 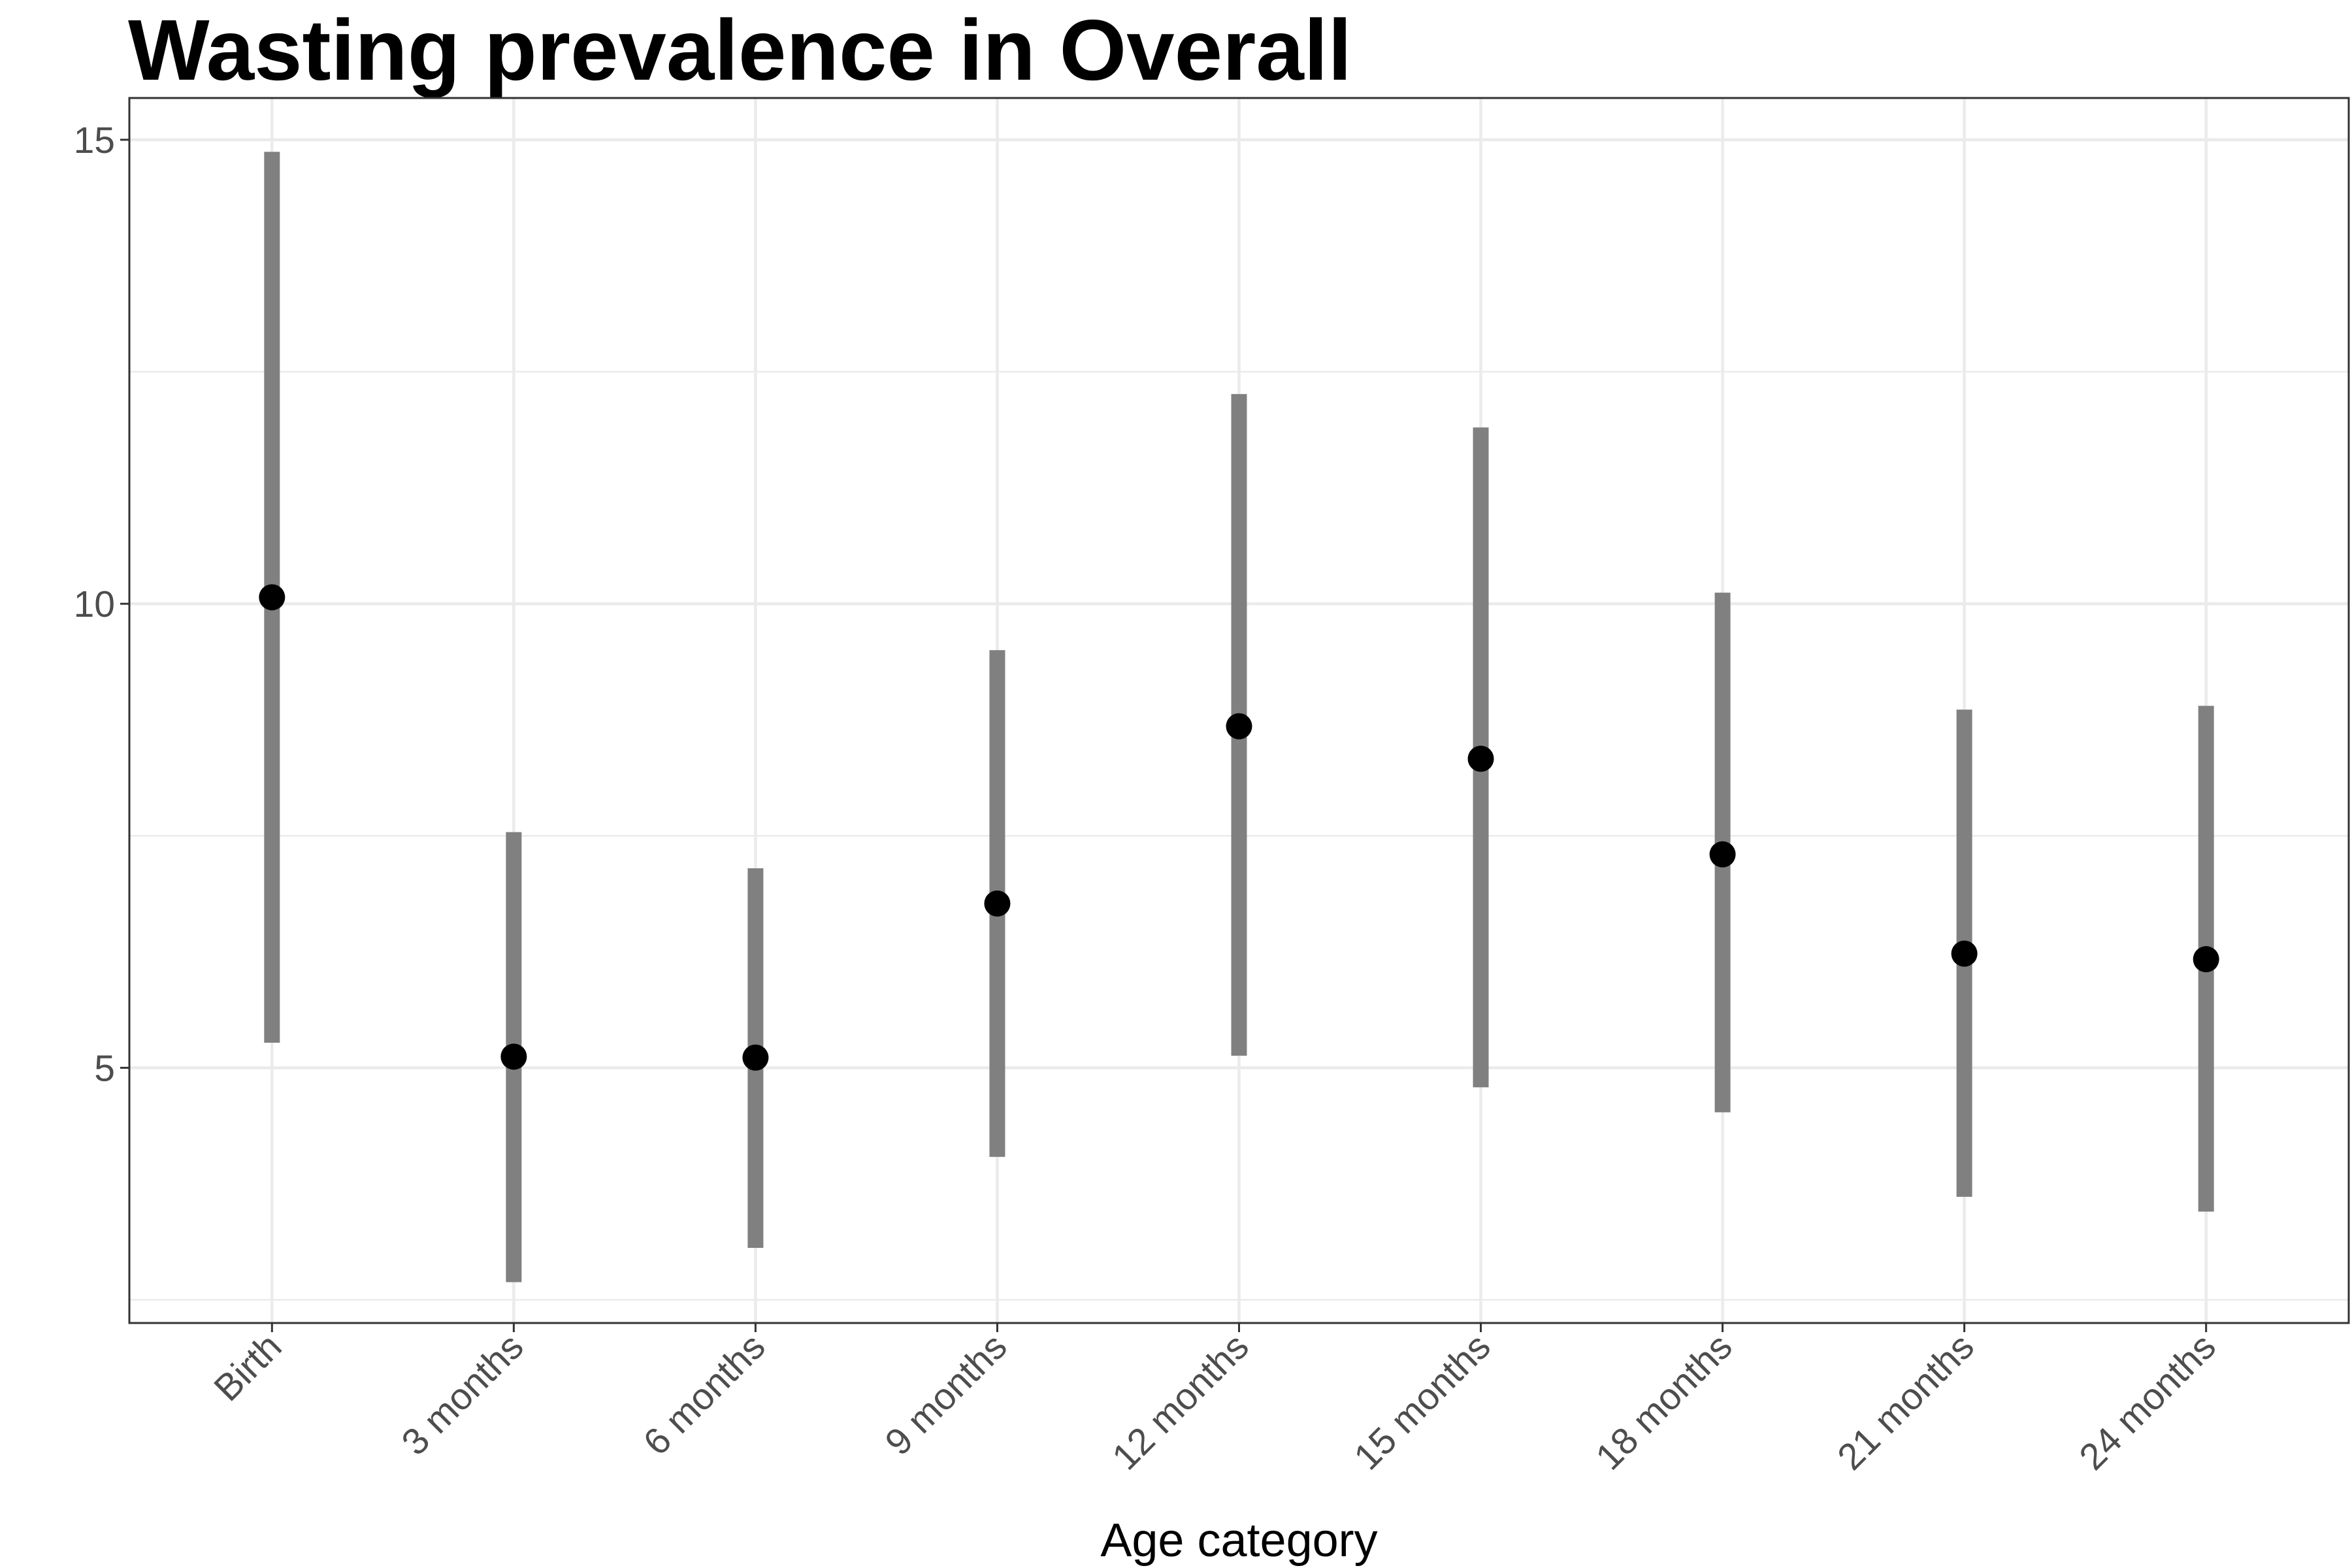 I want to click on y-tick-label: 10, so click(x=94, y=604).